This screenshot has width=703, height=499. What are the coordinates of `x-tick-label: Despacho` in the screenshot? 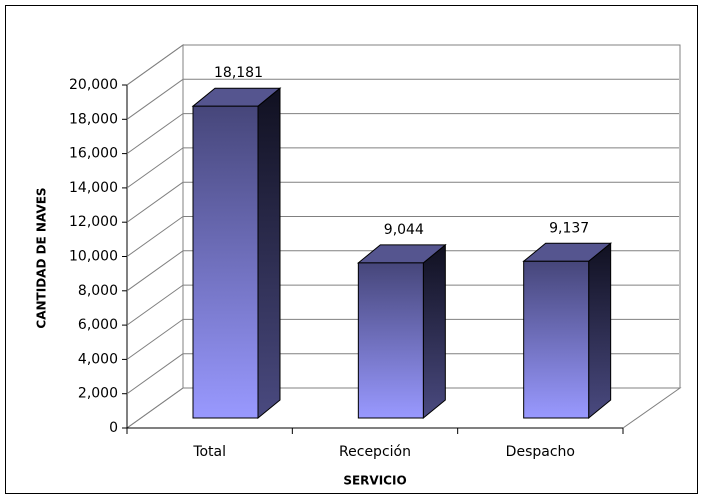 It's located at (540, 452).